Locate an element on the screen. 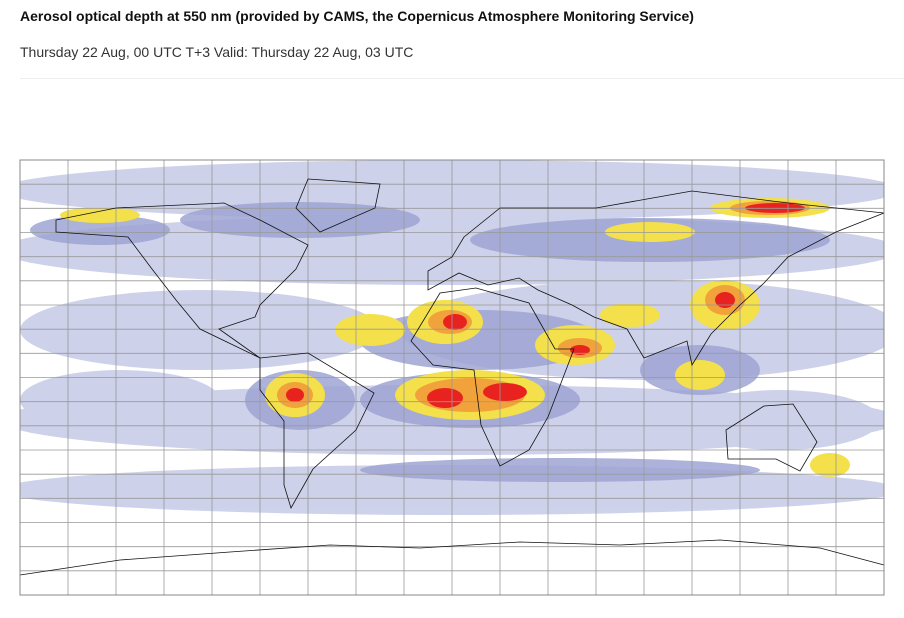  separator is located at coordinates (462, 78).